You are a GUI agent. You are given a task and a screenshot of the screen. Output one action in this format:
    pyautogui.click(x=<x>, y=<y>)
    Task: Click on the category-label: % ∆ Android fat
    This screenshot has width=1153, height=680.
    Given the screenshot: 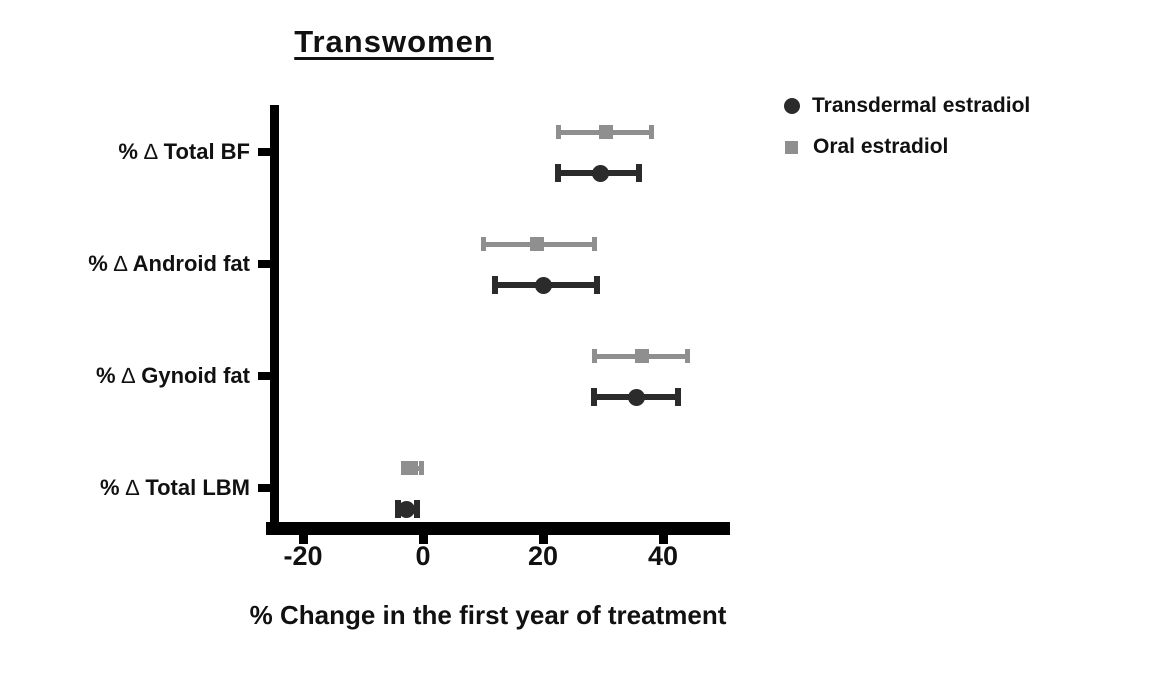 What is the action you would take?
    pyautogui.click(x=169, y=263)
    